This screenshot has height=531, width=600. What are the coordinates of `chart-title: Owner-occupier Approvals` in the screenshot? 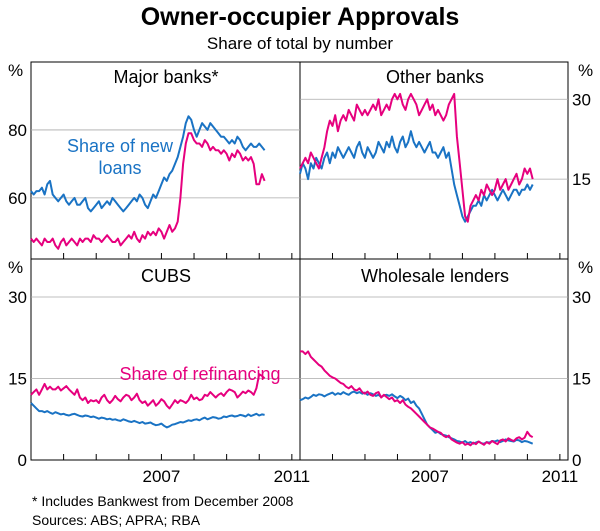 It's located at (300, 17).